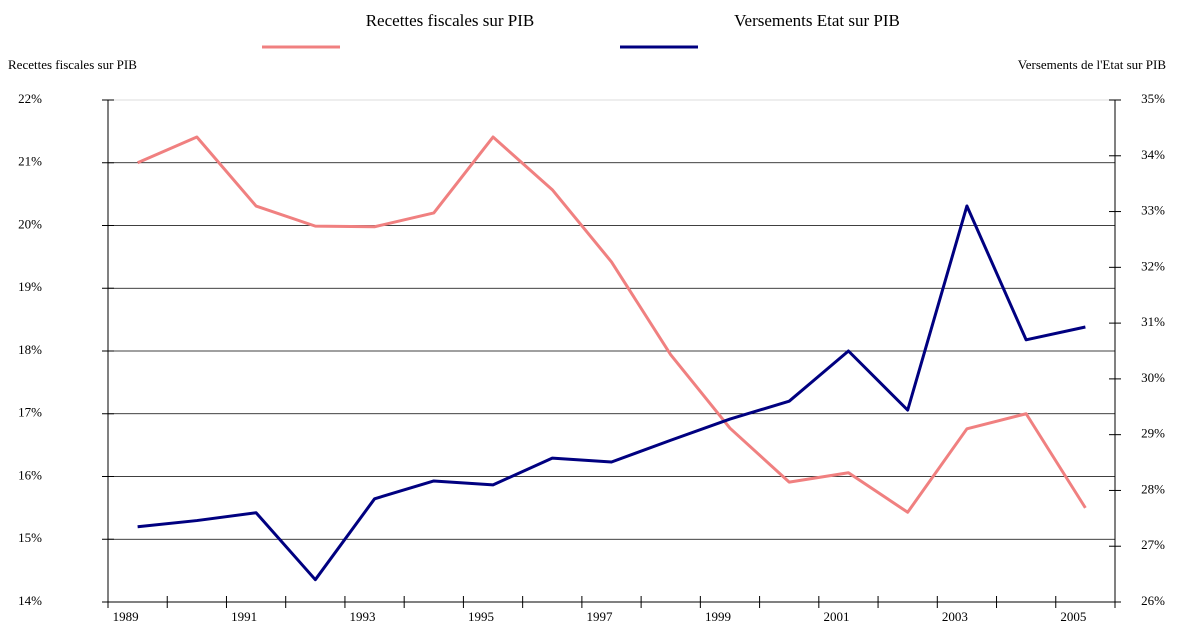 This screenshot has width=1177, height=635. I want to click on y-tick-label: 17%, so click(30, 412).